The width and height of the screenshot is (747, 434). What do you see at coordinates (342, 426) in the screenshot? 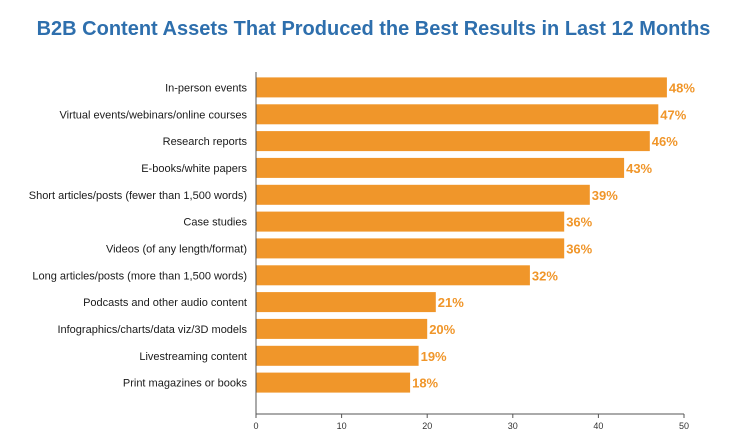
I see `x-tick-label: 10` at bounding box center [342, 426].